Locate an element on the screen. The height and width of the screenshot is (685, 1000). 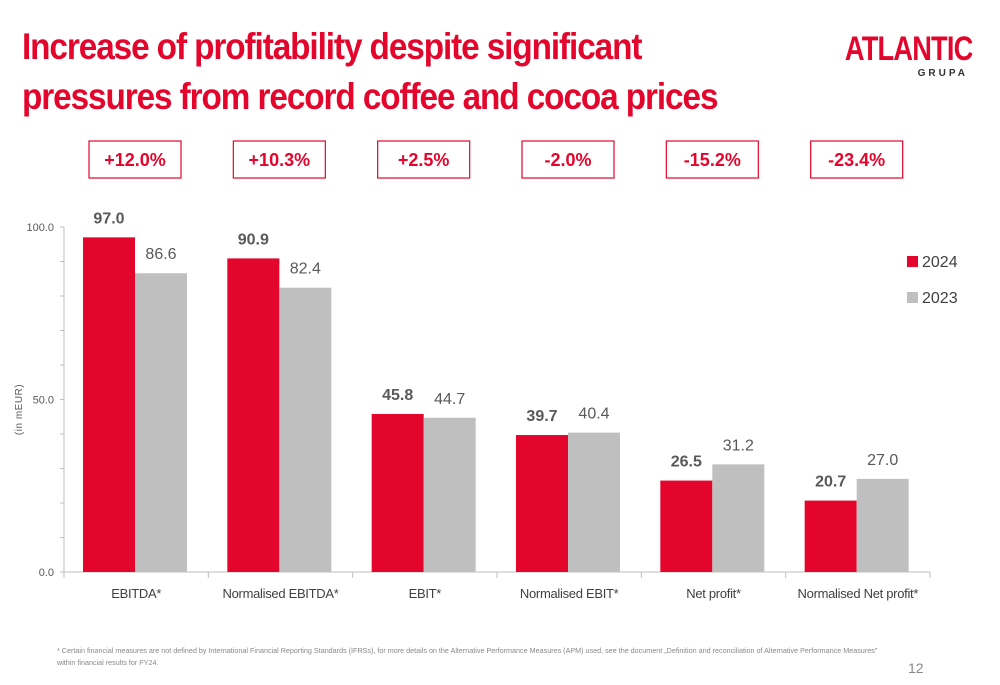
x-category-label: EBIT* is located at coordinates (425, 593).